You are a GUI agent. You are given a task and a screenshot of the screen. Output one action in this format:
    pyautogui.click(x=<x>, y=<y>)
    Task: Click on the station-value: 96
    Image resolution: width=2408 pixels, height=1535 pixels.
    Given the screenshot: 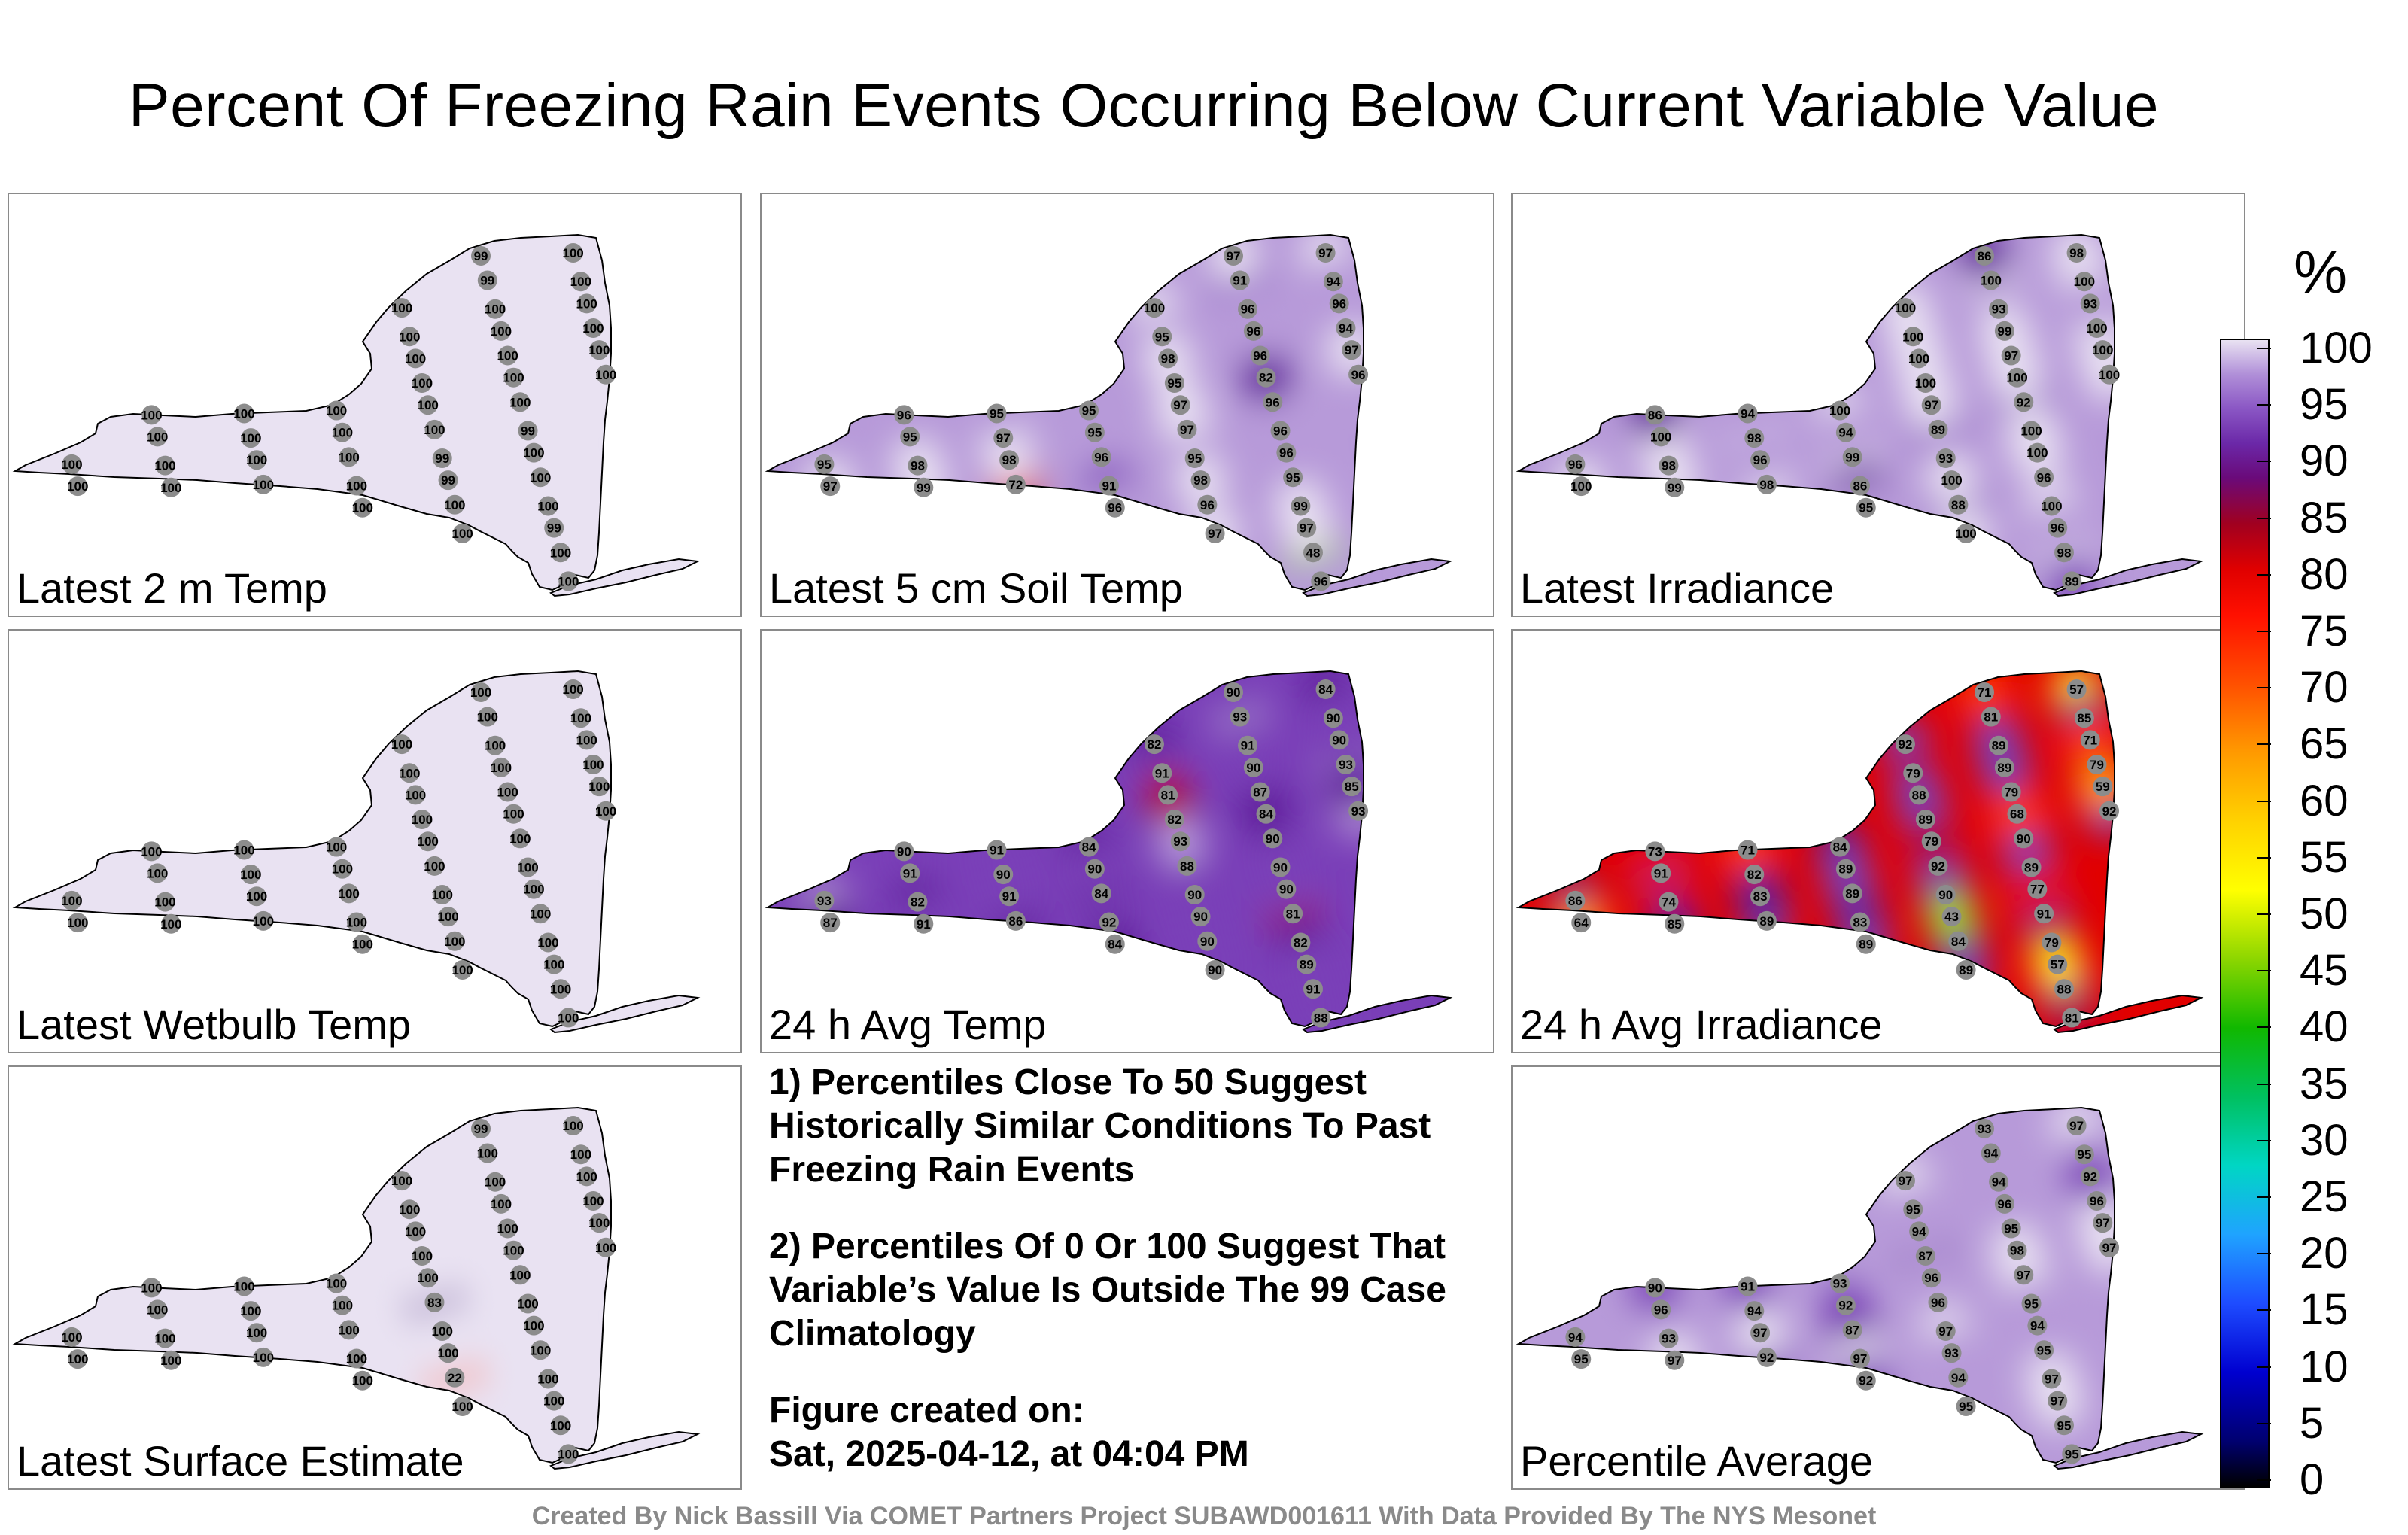 What is the action you would take?
    pyautogui.click(x=2097, y=1201)
    